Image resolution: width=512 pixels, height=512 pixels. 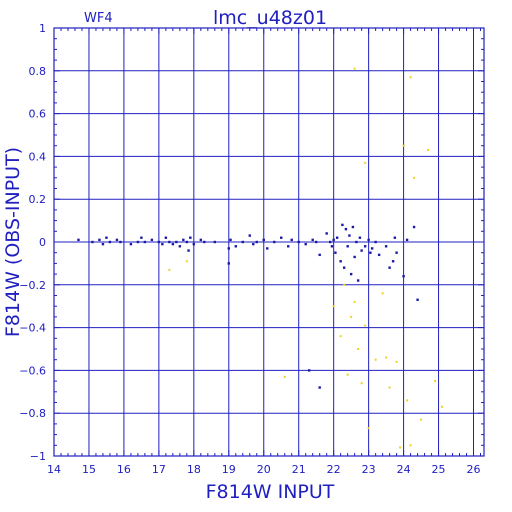 I want to click on corner-label: WF4, so click(x=98, y=18).